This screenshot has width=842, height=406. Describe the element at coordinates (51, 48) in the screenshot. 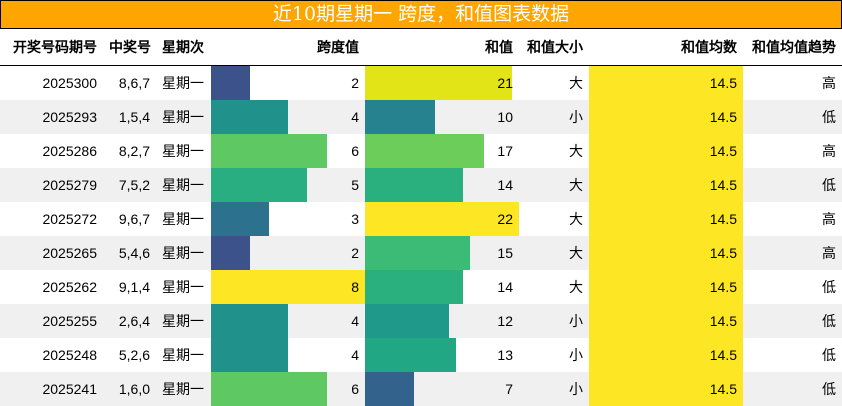

I see `header-issue: 开奖号码期号` at that location.